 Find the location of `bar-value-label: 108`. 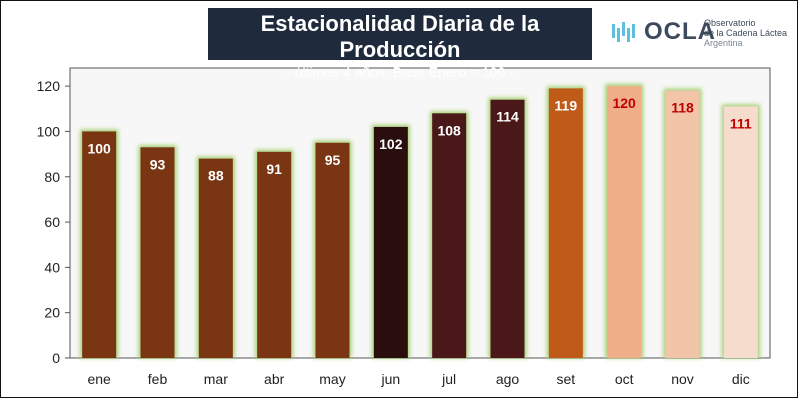

bar-value-label: 108 is located at coordinates (449, 130).